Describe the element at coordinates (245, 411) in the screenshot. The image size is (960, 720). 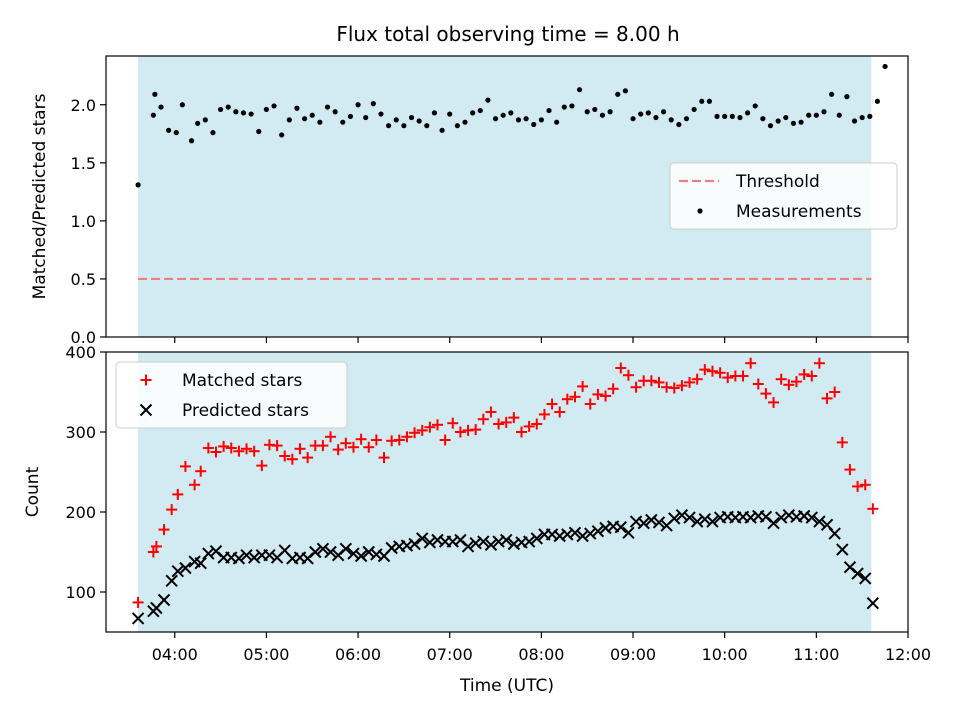
I see `legend-label: Predicted stars` at that location.